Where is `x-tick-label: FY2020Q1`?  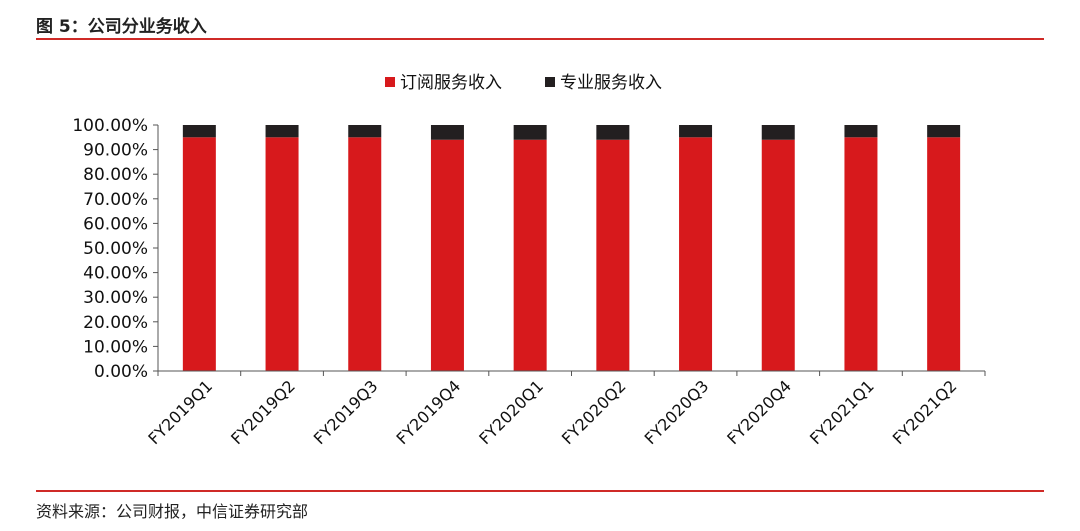
x-tick-label: FY2020Q1 is located at coordinates (511, 412).